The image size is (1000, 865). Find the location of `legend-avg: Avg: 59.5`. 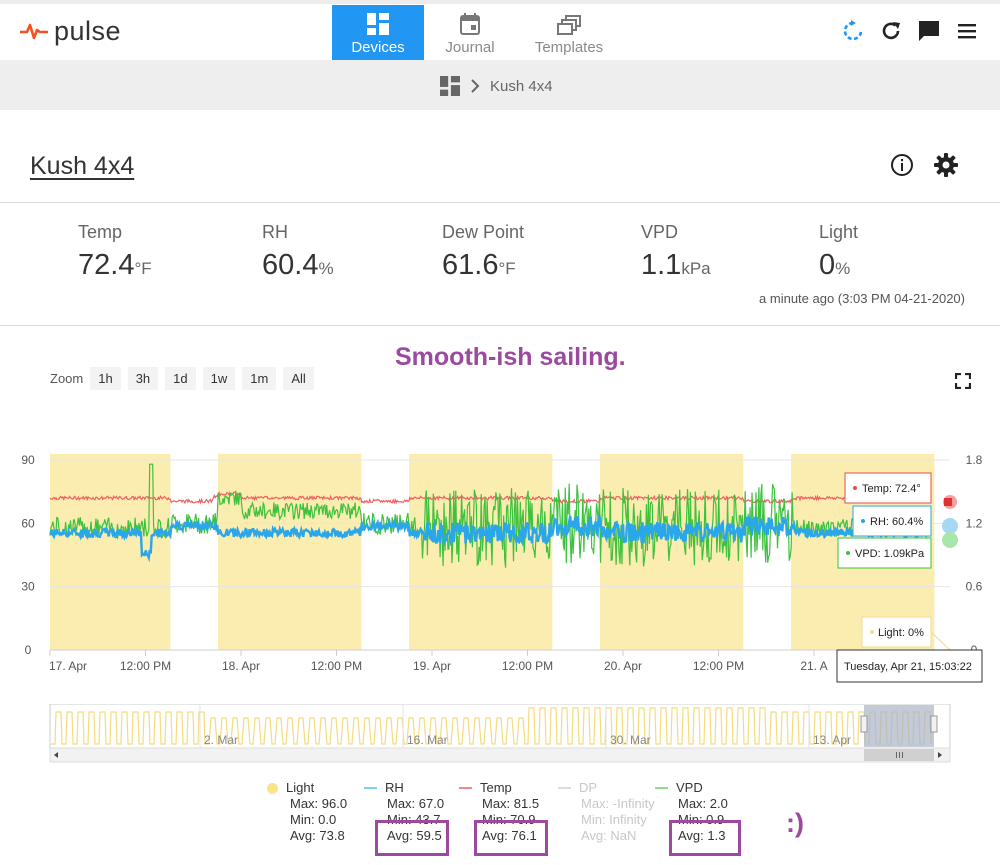

legend-avg: Avg: 59.5 is located at coordinates (414, 835).